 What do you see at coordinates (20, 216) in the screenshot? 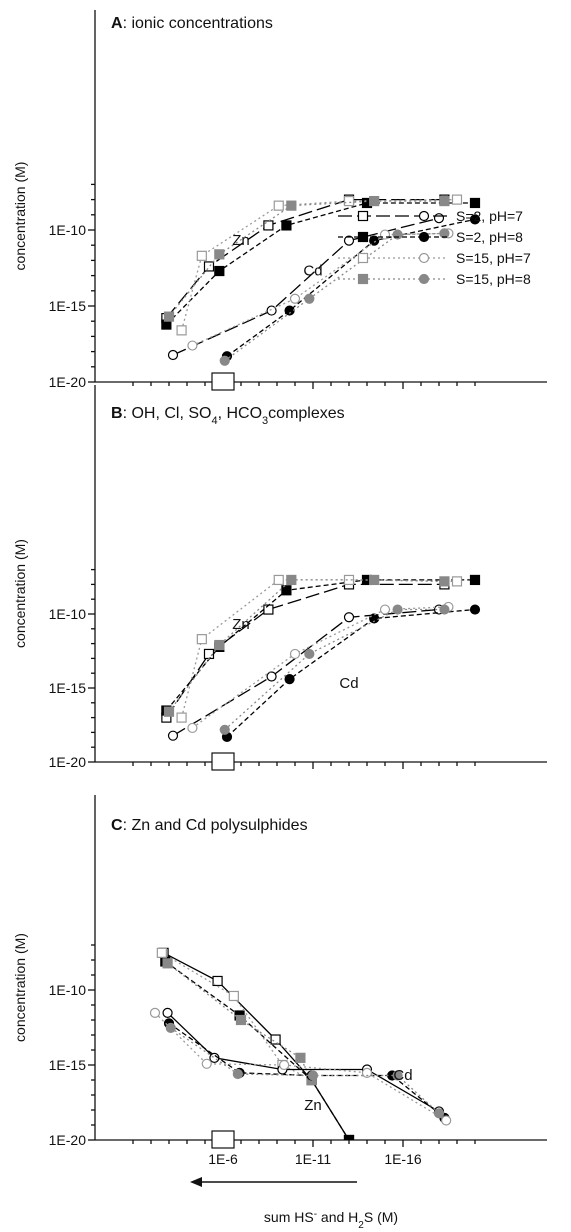
I see `y-axis-title: concentration (M)` at bounding box center [20, 216].